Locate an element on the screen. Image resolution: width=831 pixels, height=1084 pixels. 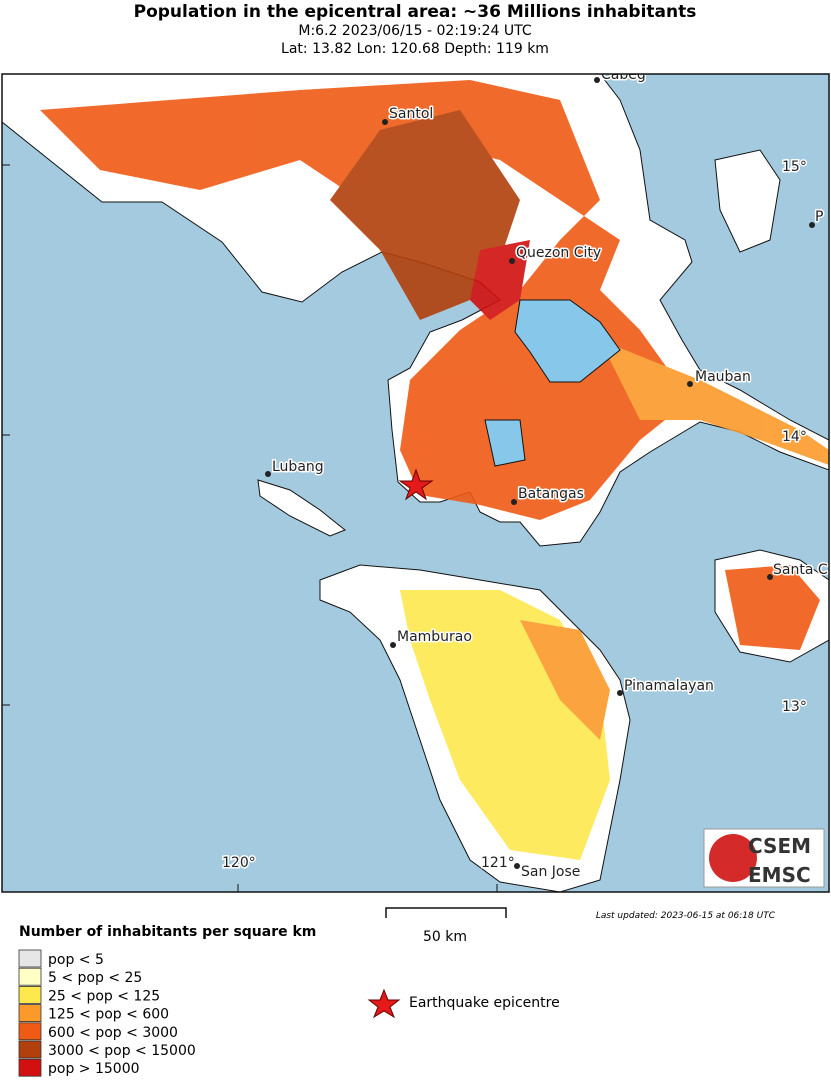
location: Lat: 13.82 Lon: 120.68 Depth: 119 km is located at coordinates (415, 49).